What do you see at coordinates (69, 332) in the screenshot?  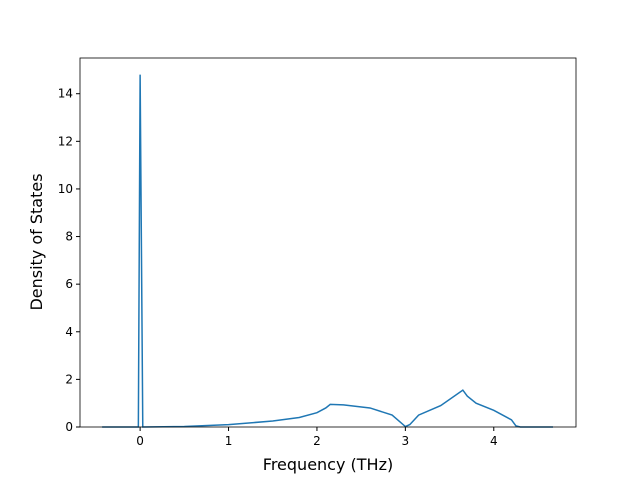 I see `y-tick-label: 4` at bounding box center [69, 332].